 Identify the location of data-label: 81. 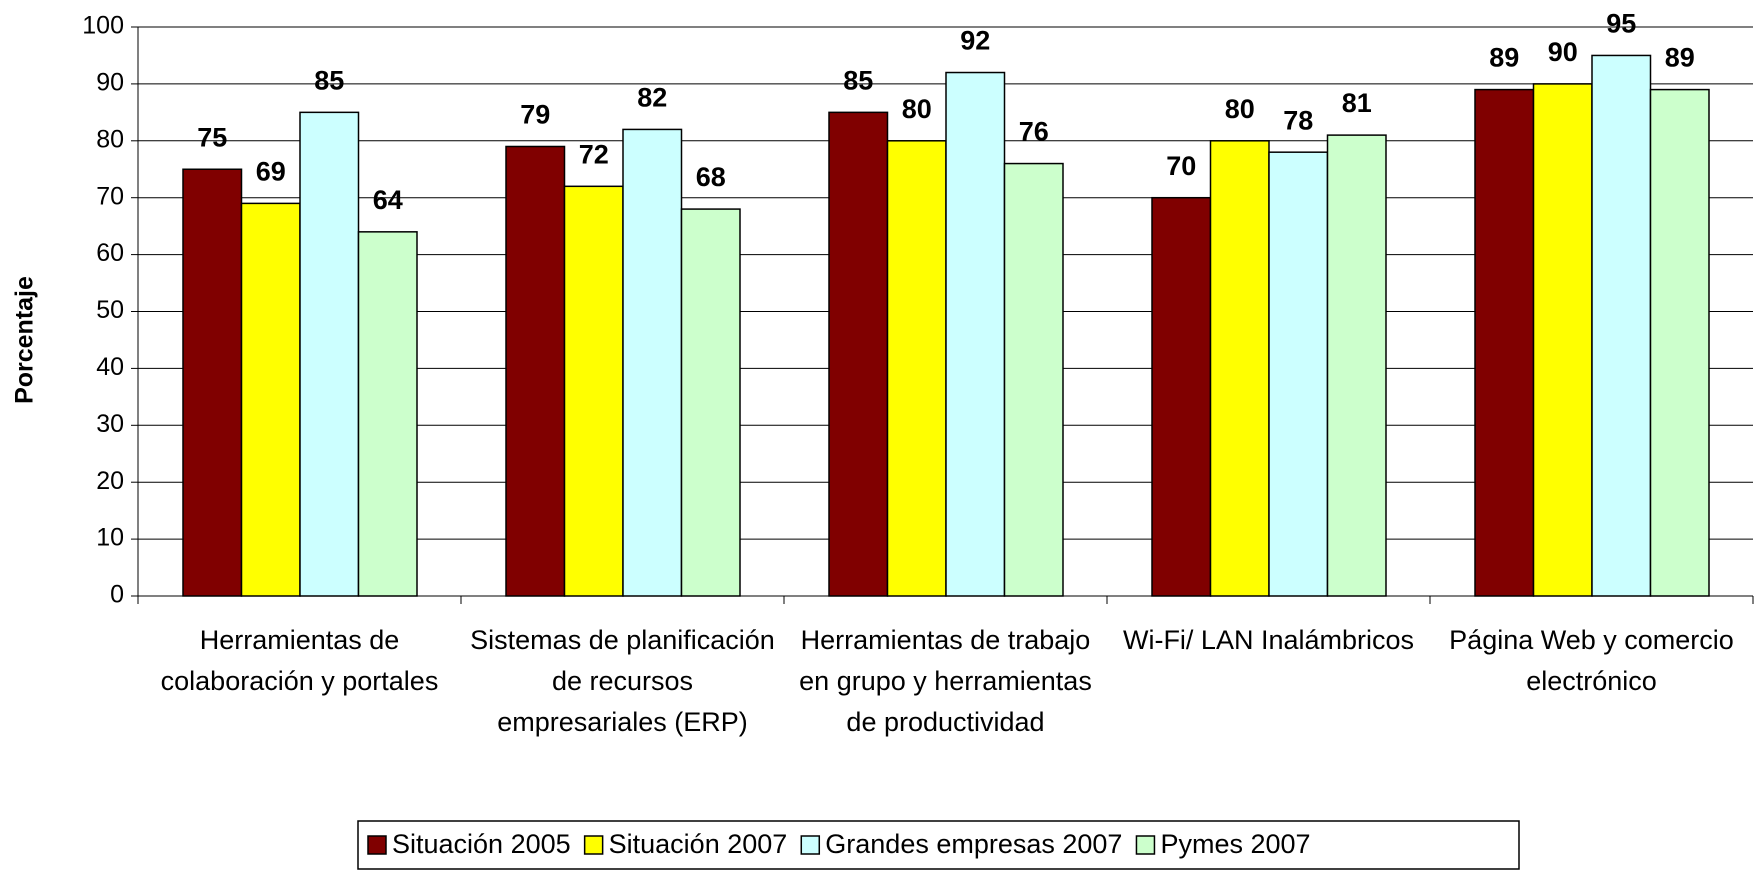
(1357, 103).